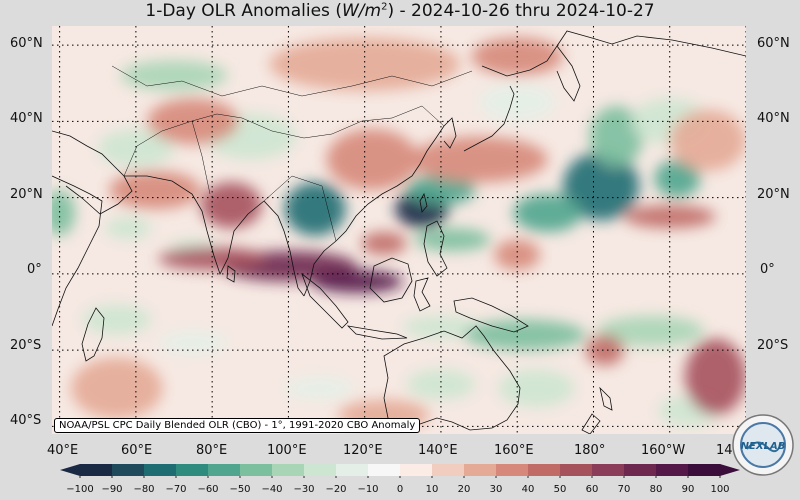 The image size is (800, 500). What do you see at coordinates (284, 248) in the screenshot?
I see `myanmar-coast` at bounding box center [284, 248].